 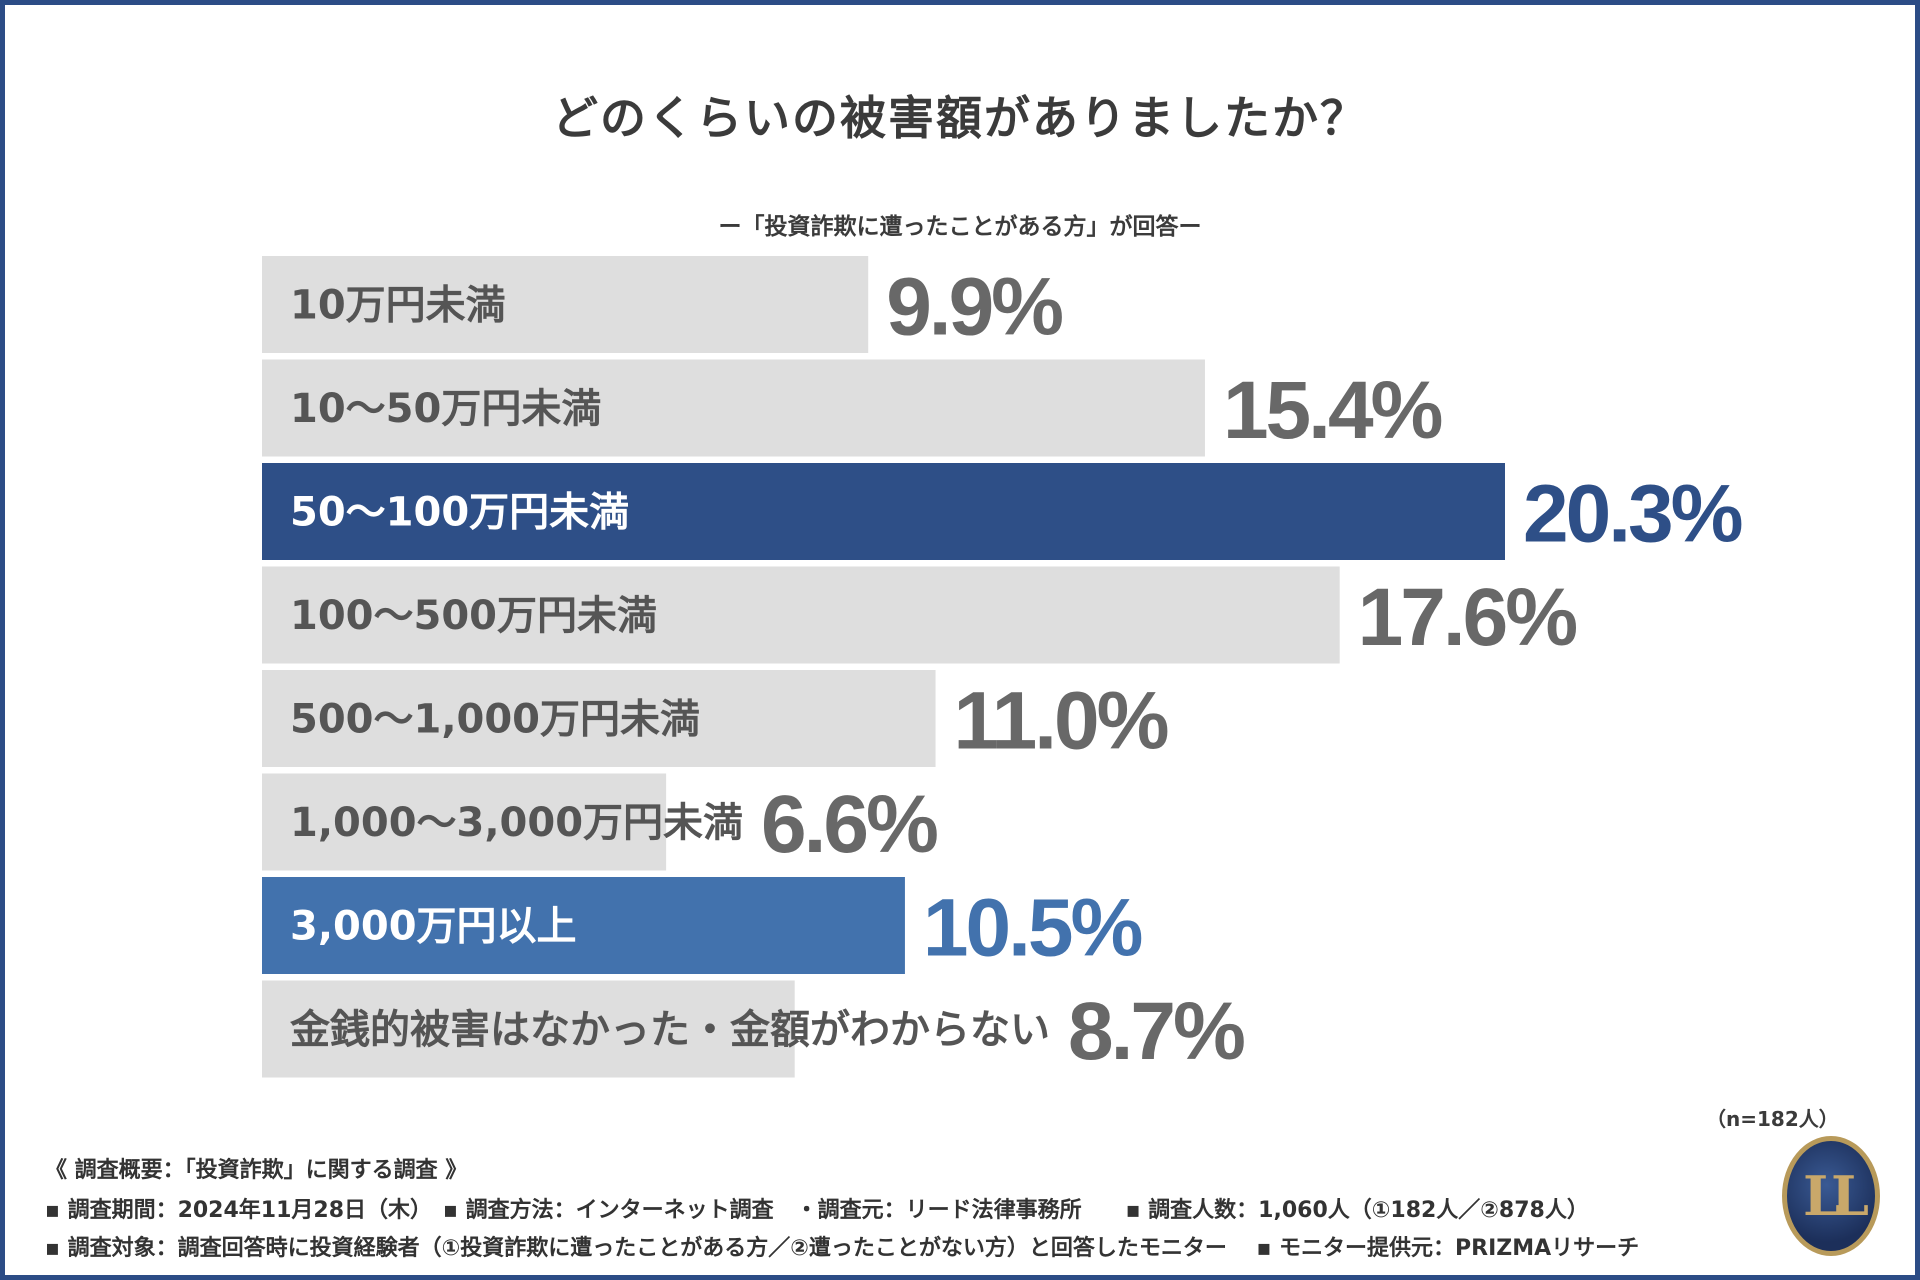 I want to click on survey-heading: 《 調査概要：「投資詐欺」に関する調査 》, so click(x=256, y=1170).